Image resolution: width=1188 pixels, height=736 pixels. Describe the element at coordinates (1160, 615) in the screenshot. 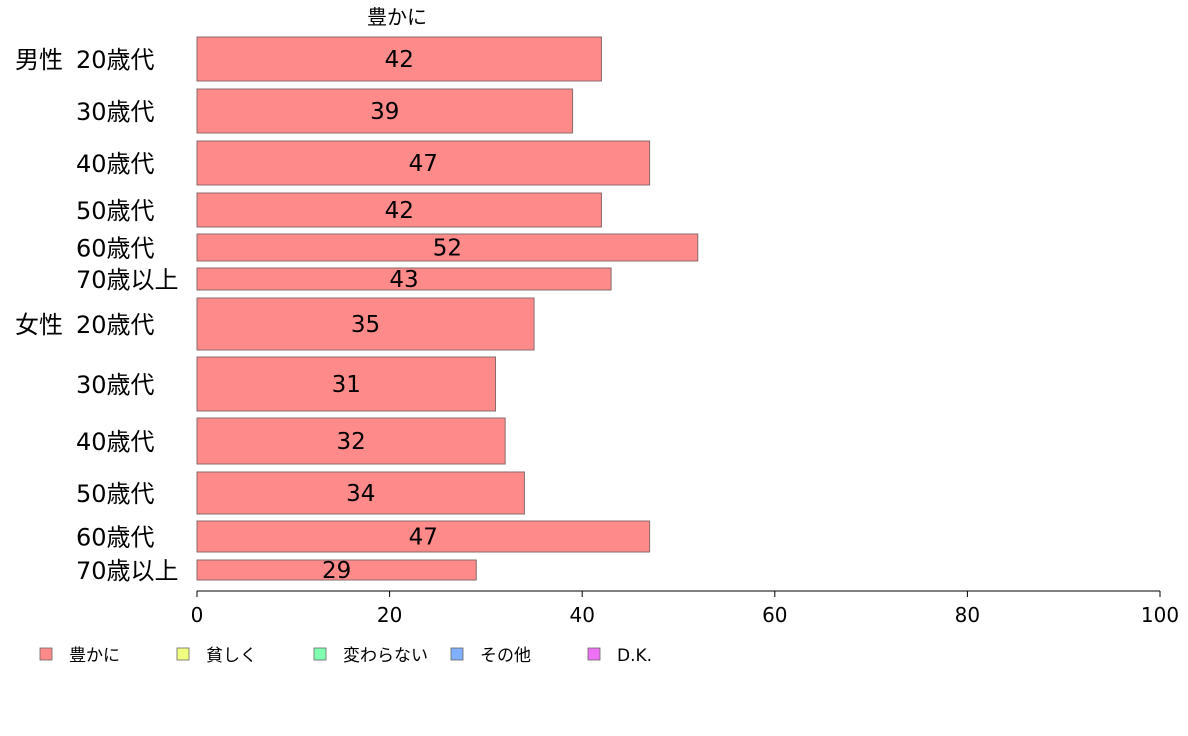

I see `x-tick-label: 100` at that location.